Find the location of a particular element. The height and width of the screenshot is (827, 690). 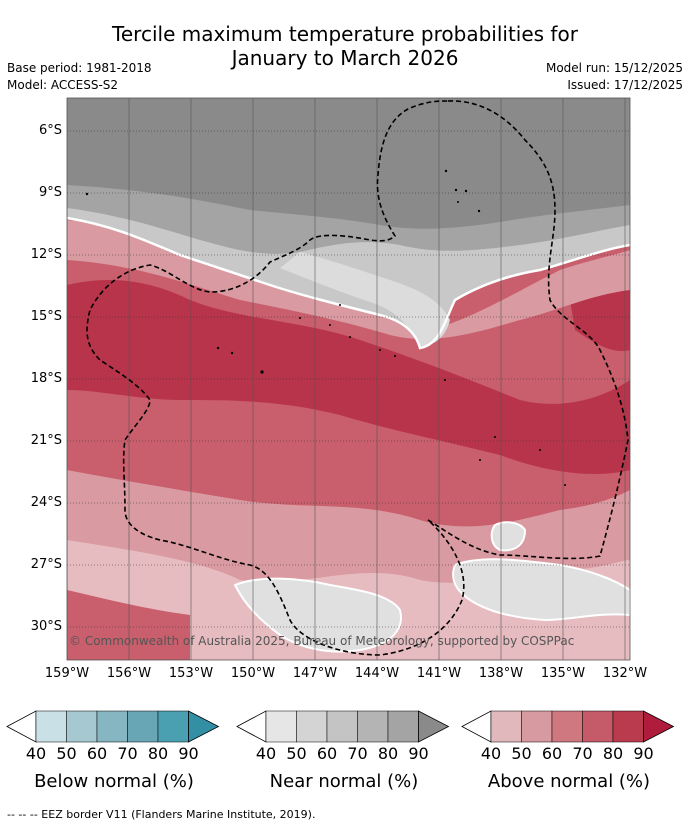

above-normal-southwest is located at coordinates (128, 625).